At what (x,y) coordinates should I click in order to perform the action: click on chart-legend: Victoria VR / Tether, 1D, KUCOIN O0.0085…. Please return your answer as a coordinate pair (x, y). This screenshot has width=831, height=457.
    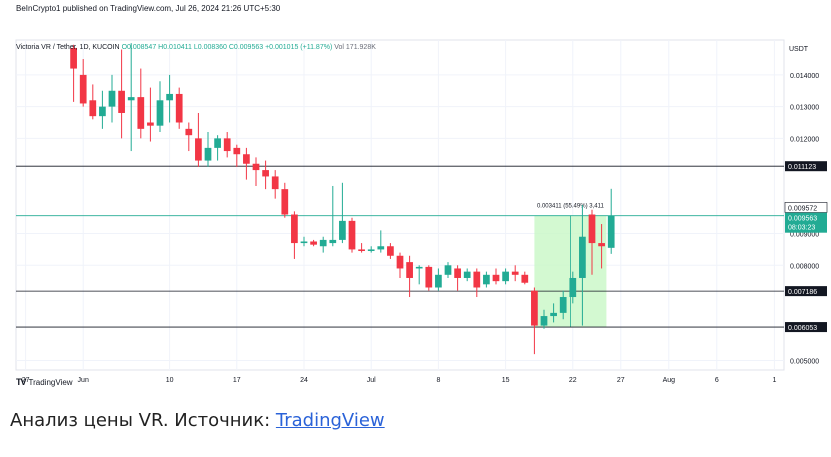
    Looking at the image, I should click on (196, 47).